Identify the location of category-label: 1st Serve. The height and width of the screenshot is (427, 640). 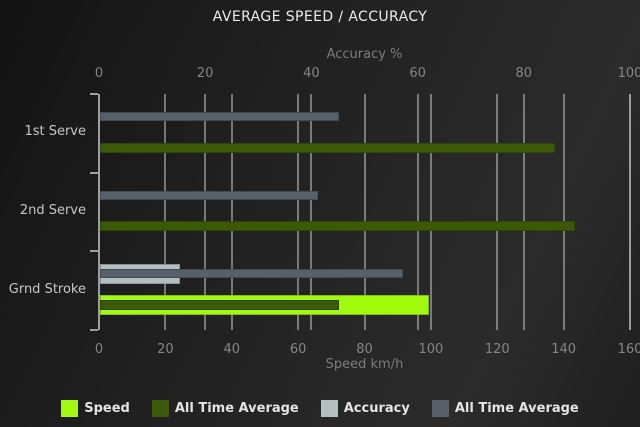
(55, 132).